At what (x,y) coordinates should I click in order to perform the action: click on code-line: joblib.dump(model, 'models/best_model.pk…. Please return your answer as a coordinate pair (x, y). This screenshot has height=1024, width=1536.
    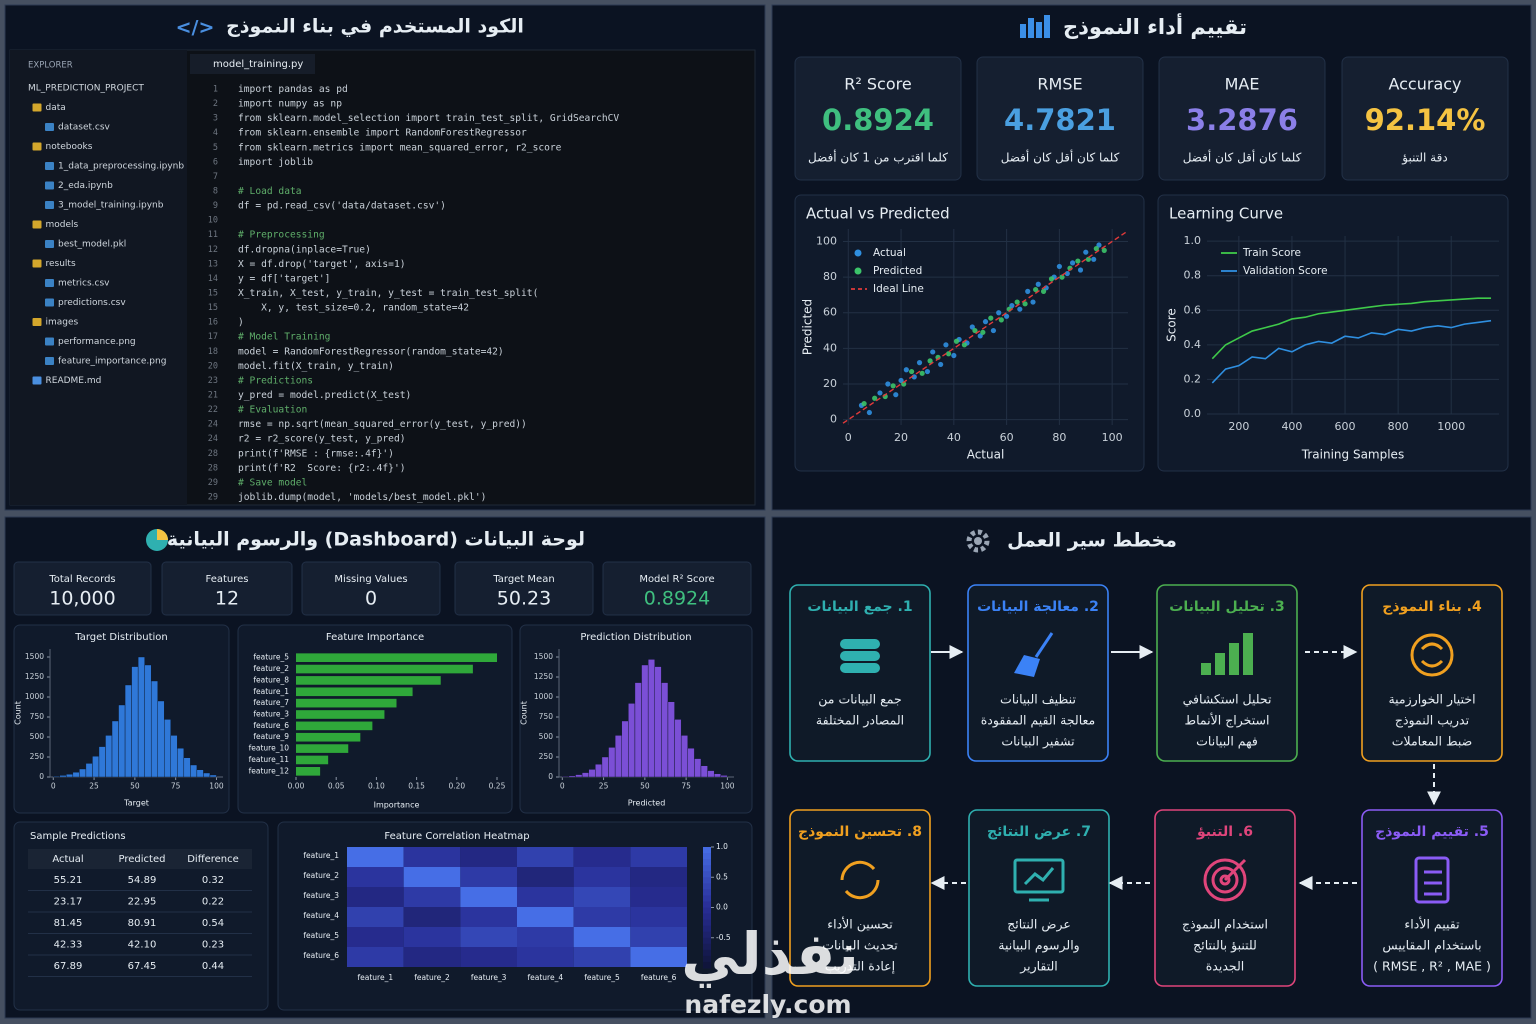
    Looking at the image, I should click on (362, 497).